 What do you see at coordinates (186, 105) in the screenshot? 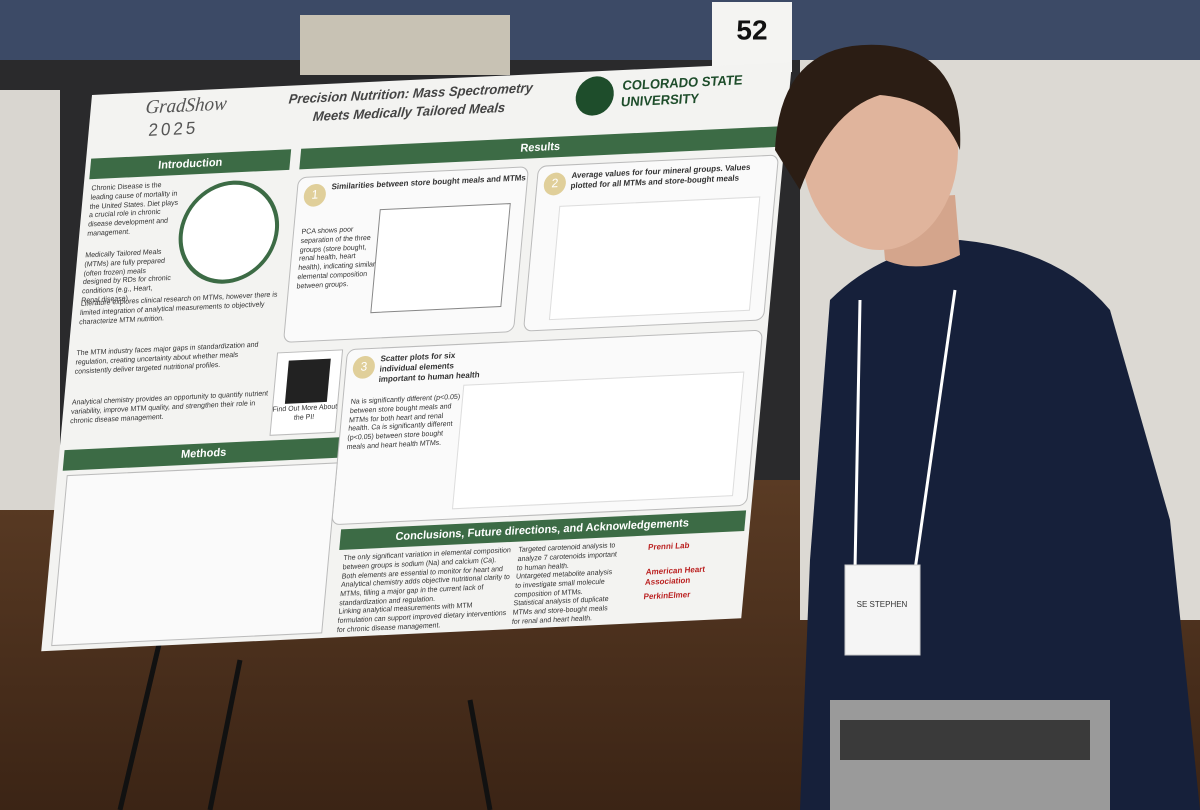
I see `event-name: GradShow` at bounding box center [186, 105].